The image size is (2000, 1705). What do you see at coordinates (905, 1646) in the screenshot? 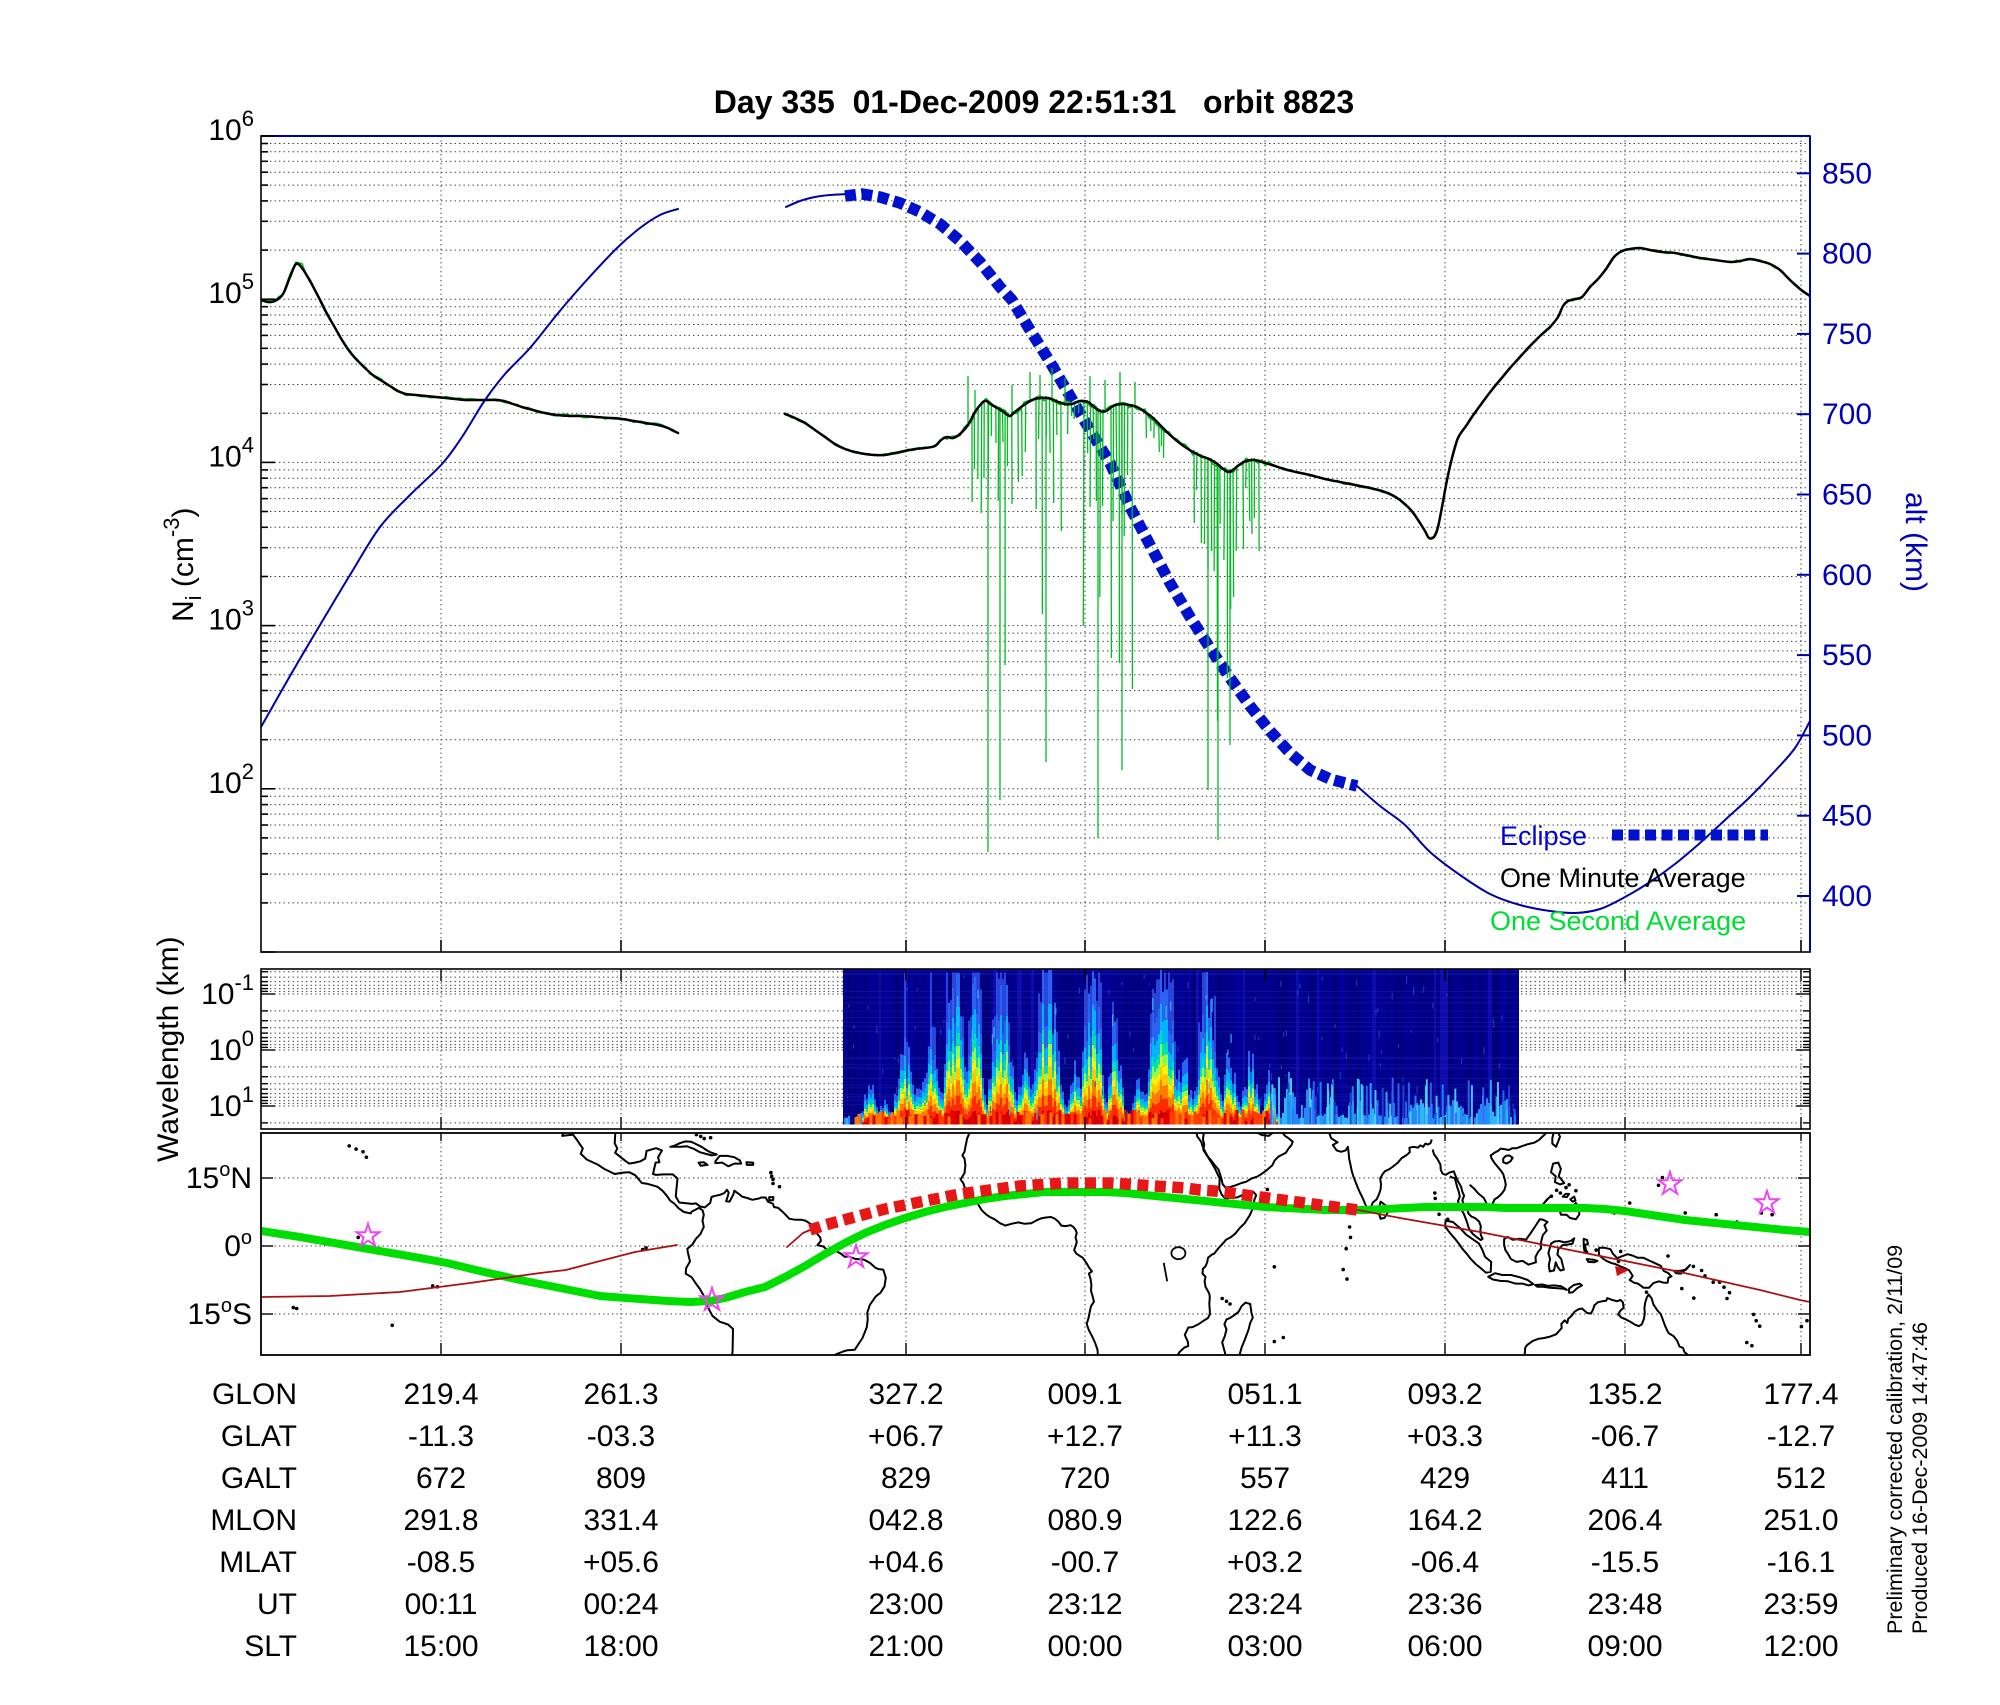
I see `svg-text: 21:00` at bounding box center [905, 1646].